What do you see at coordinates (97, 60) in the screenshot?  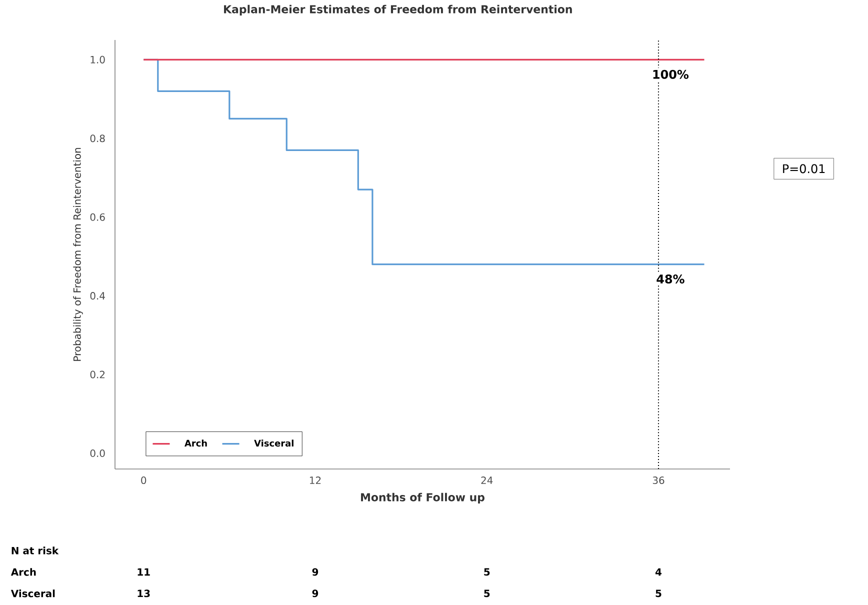 I see `y-tick-label: 1.0` at bounding box center [97, 60].